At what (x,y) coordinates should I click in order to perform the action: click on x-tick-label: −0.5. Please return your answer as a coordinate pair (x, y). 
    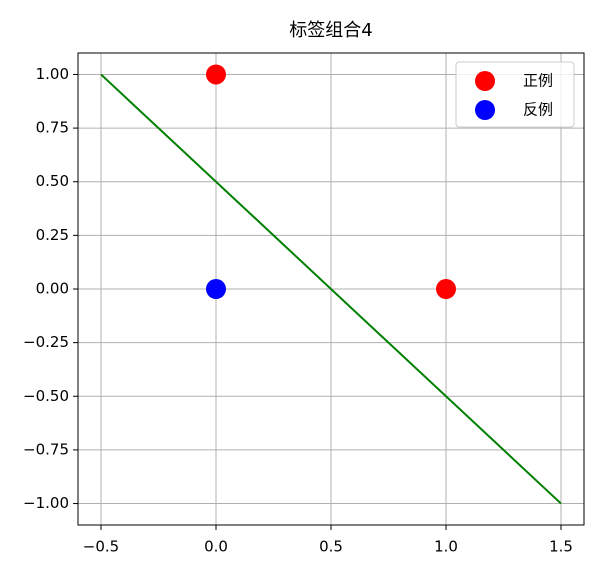
    Looking at the image, I should click on (101, 547).